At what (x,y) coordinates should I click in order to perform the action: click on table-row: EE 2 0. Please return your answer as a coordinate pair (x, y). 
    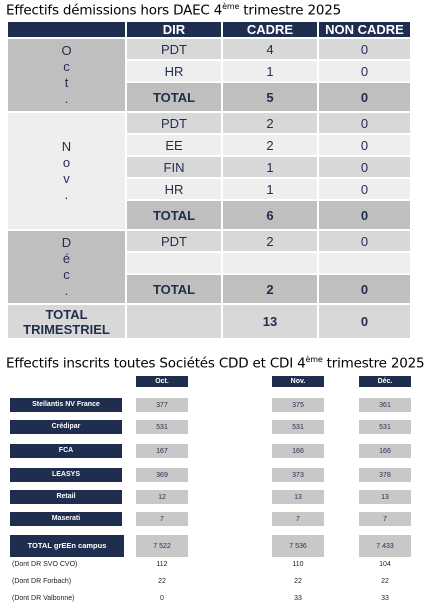
    Looking at the image, I should click on (209, 144).